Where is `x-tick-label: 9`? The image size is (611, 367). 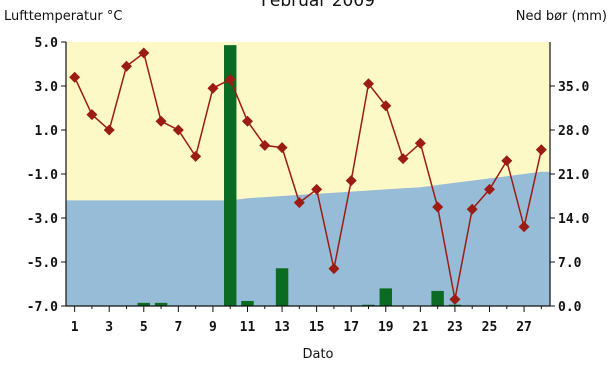
x-tick-label: 9 is located at coordinates (213, 327).